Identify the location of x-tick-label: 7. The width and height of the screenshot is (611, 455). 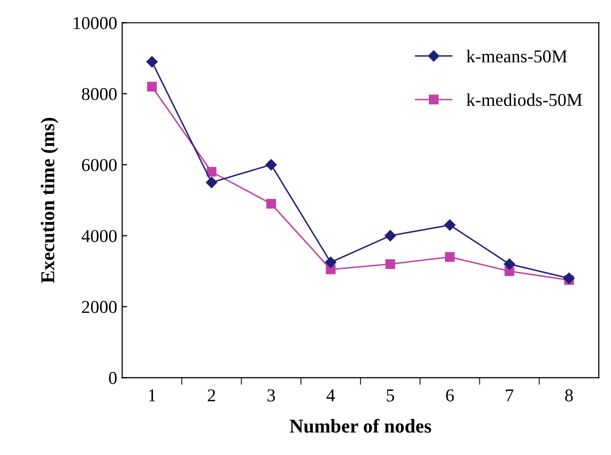
(510, 395).